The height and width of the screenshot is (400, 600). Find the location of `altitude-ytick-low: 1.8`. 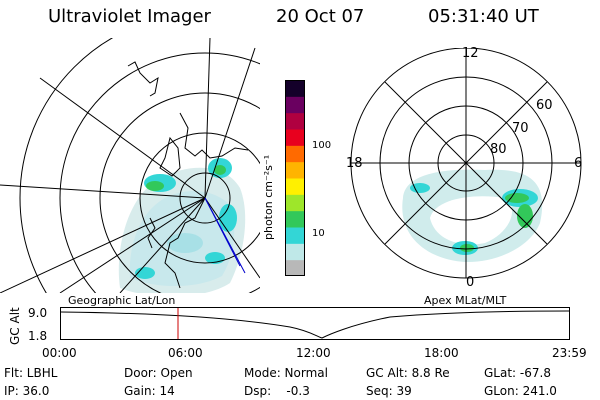

altitude-ytick-low: 1.8 is located at coordinates (38, 336).